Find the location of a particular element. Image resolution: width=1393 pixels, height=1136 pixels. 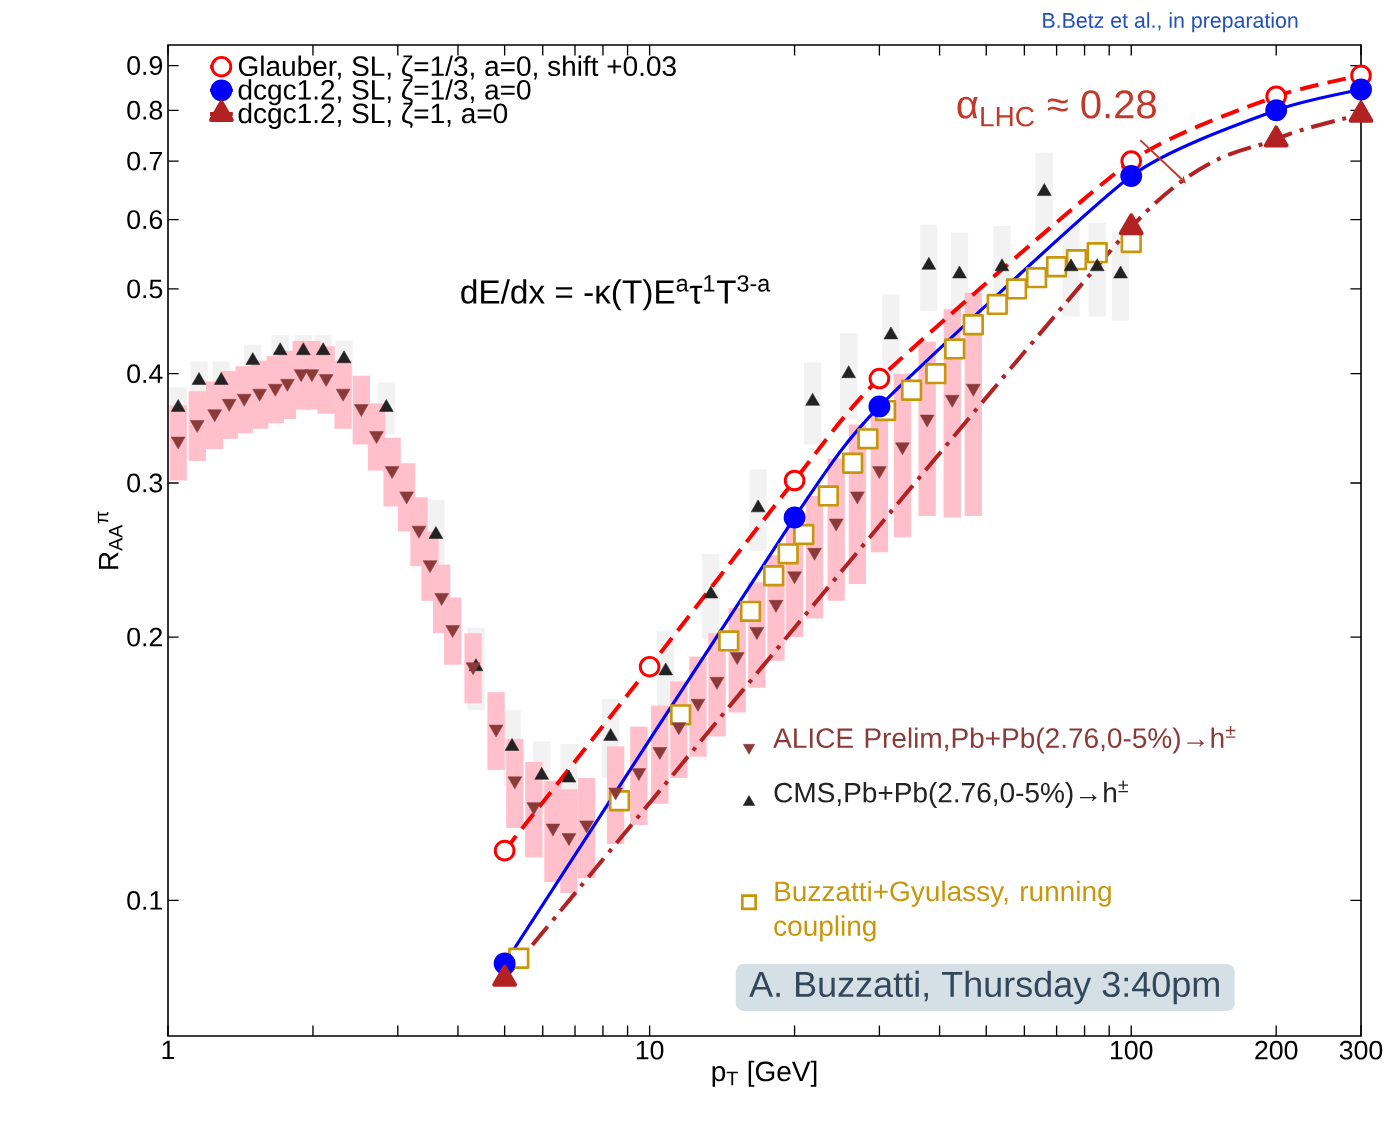

legend-label: ALICE Prelim,Pb+Pb(2.76,0-5%)→h$^{±}$ is located at coordinates (1004, 740).